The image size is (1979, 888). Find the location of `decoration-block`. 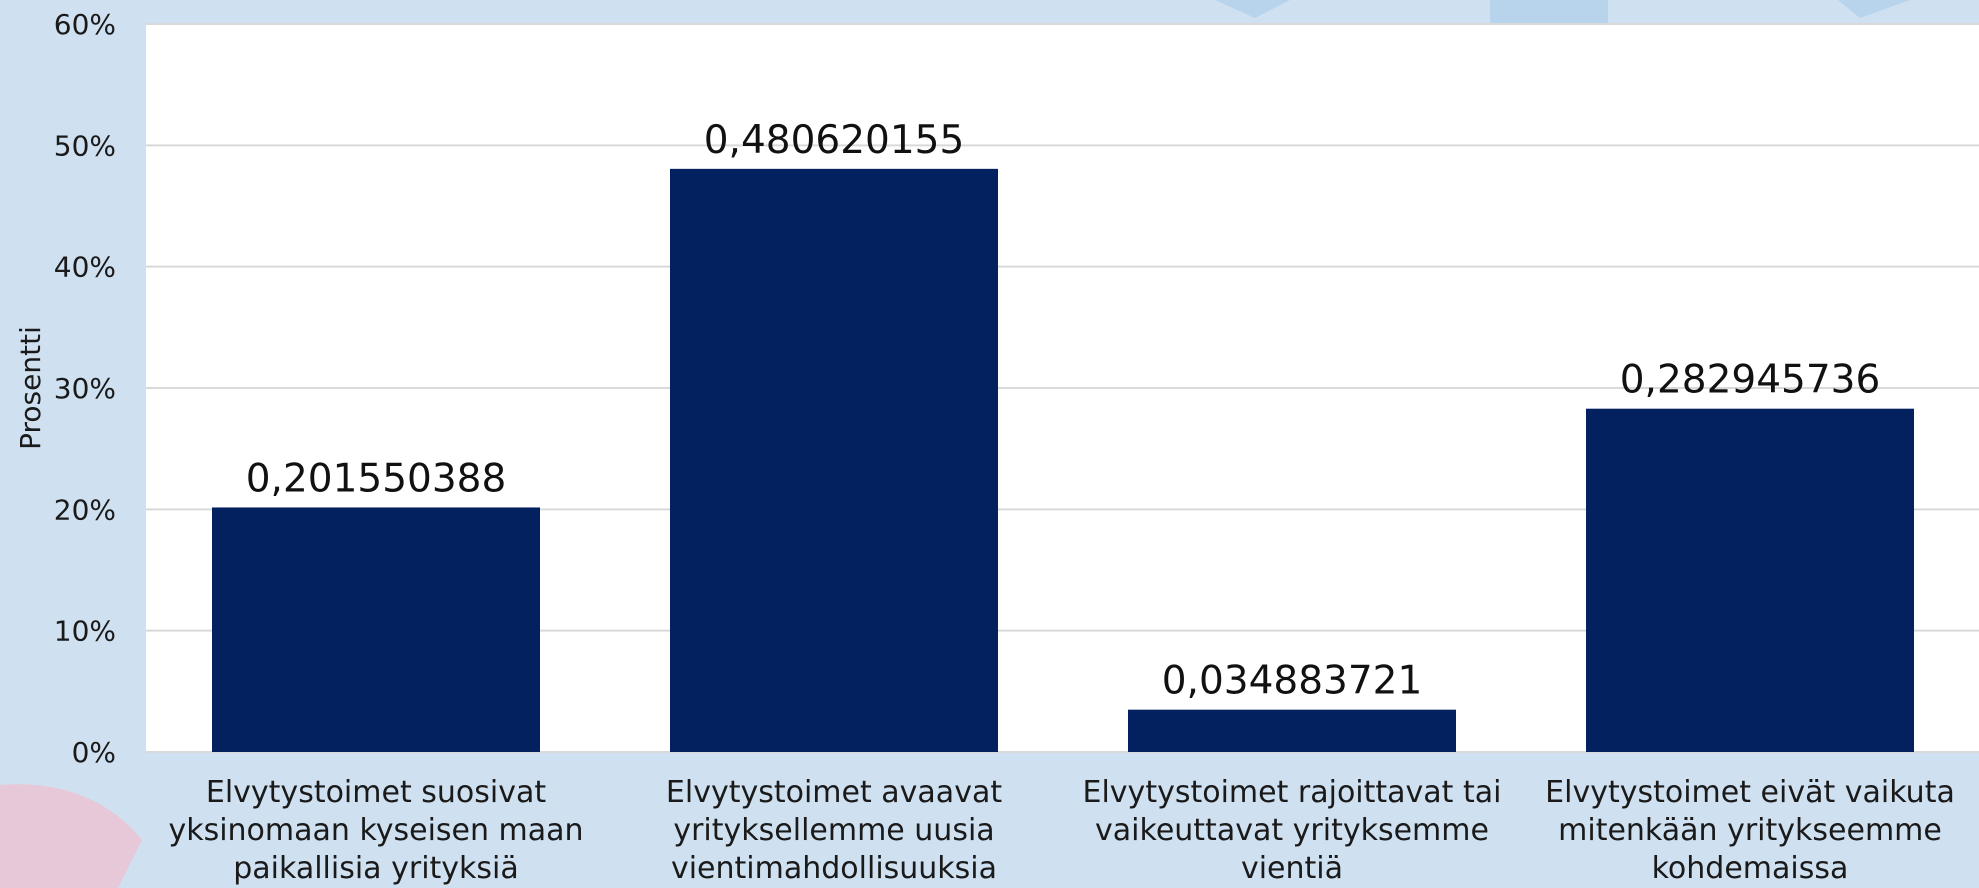

decoration-block is located at coordinates (1549, 12).